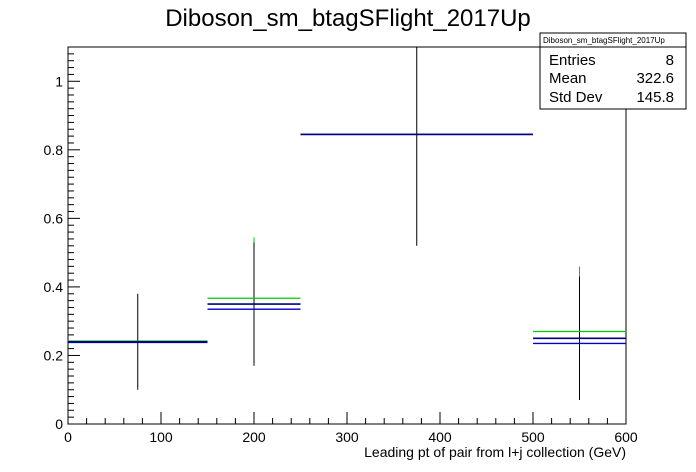 This screenshot has height=472, width=696. What do you see at coordinates (604, 40) in the screenshot?
I see `stats-box-title: Diboson_sm_btagSFlight_2017Up` at bounding box center [604, 40].